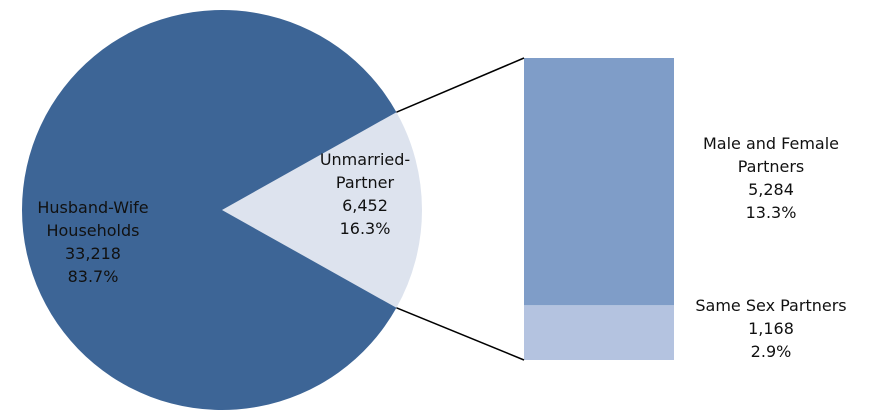 The image size is (884, 412). What do you see at coordinates (771, 178) in the screenshot?
I see `data-label: Male and Female Partners 5,284 13.3%` at bounding box center [771, 178].